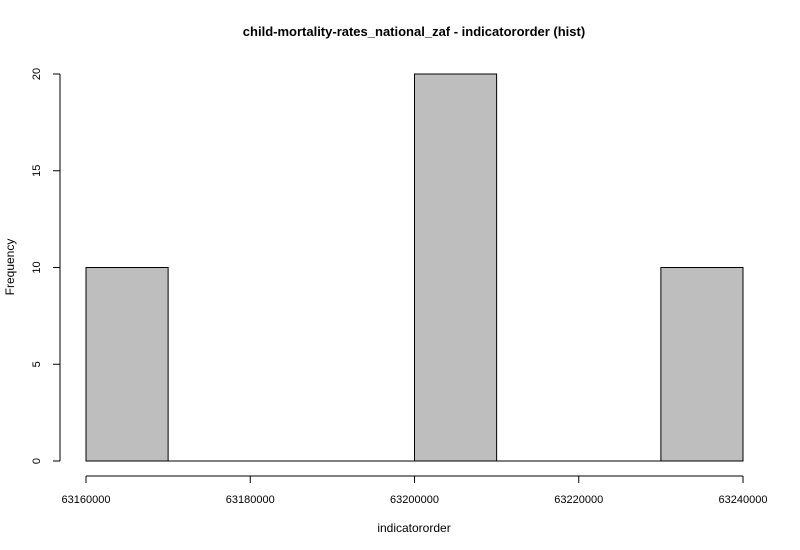 The height and width of the screenshot is (550, 800). I want to click on x-axis-label: indicatororder, so click(413, 528).